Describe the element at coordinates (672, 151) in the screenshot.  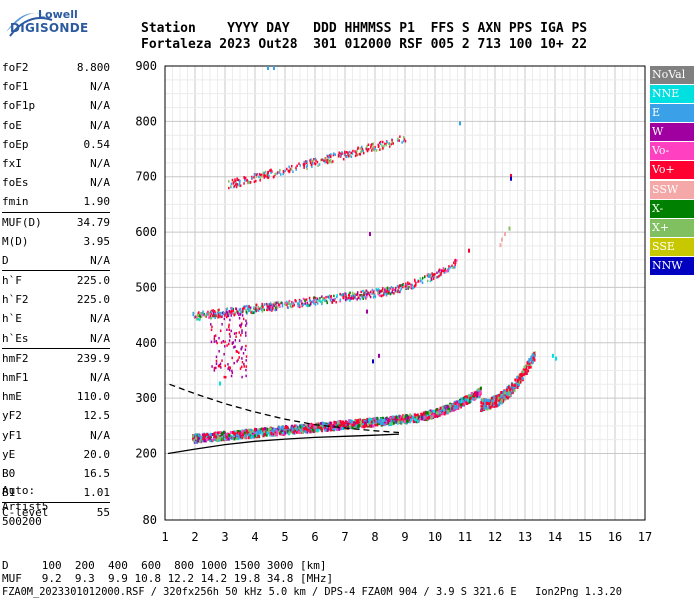
I see `legend-item-vo: Vo-` at that location.